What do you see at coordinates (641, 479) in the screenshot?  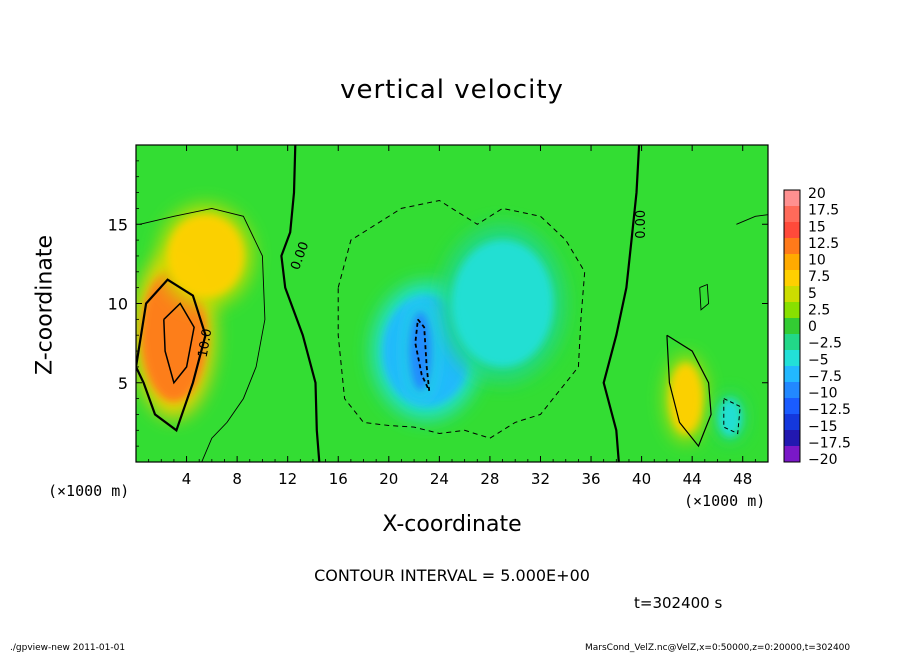 I see `x-tick-label: 40` at bounding box center [641, 479].